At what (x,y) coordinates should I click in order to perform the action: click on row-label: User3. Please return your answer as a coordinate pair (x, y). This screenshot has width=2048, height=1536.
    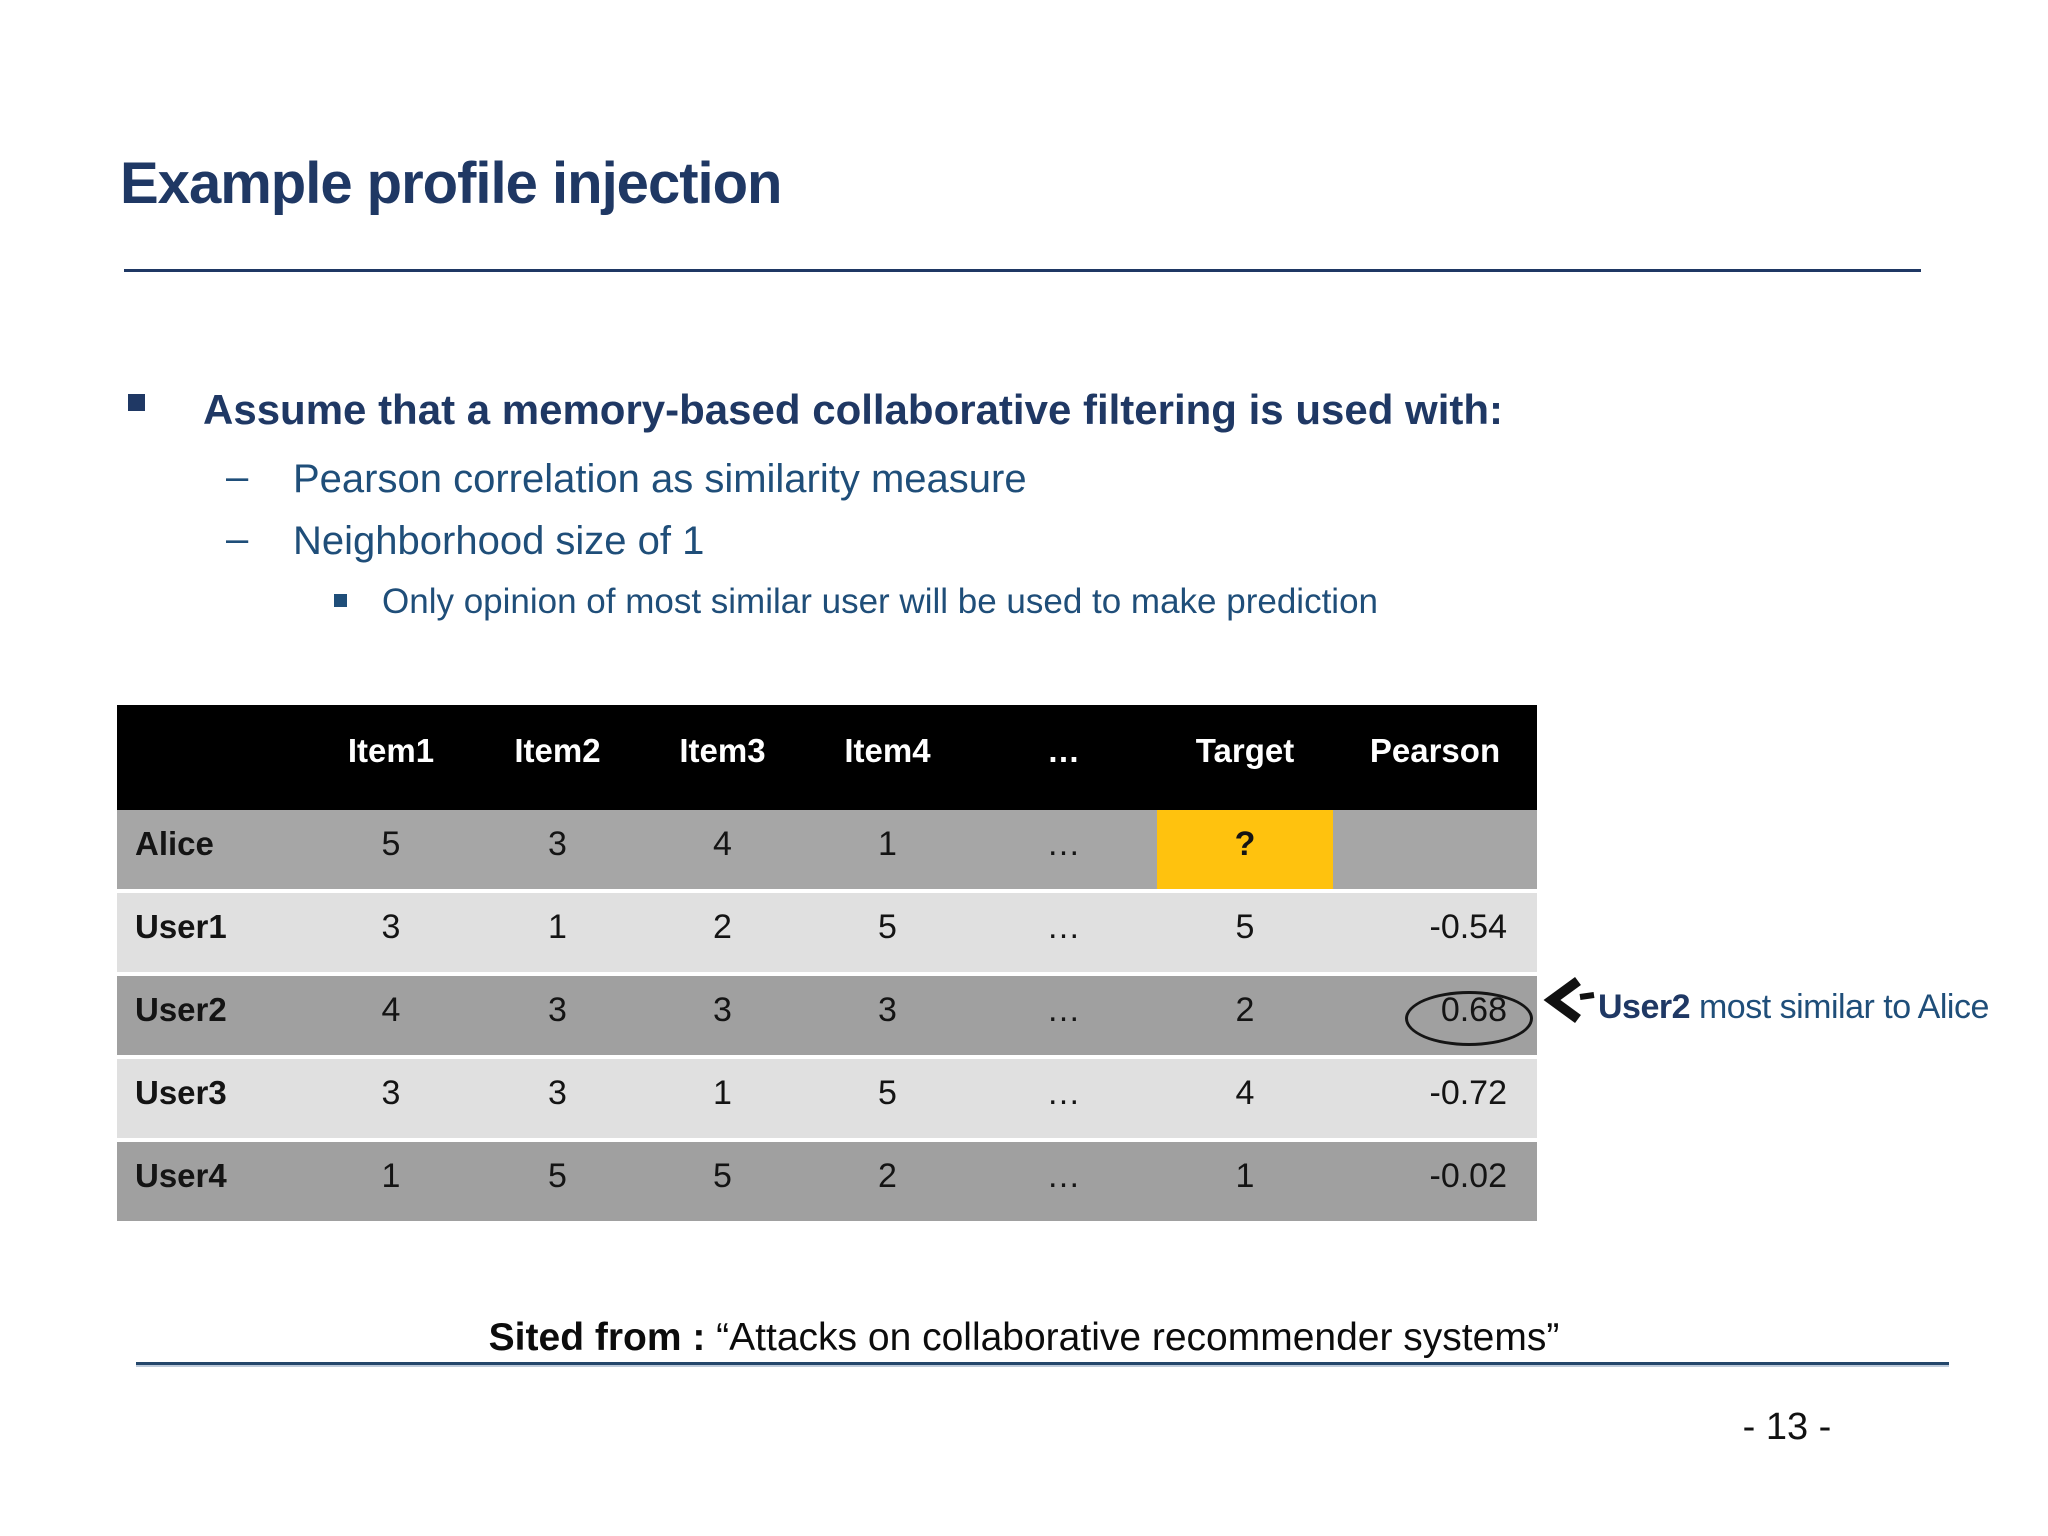
    Looking at the image, I should click on (181, 1092).